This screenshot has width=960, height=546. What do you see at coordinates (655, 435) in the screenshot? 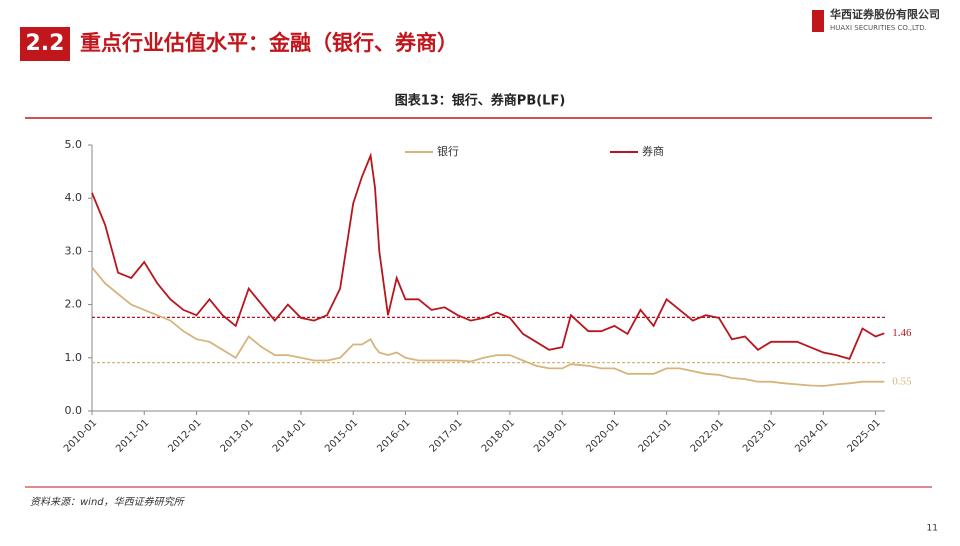
I see `x-tick-label: 2021-01` at bounding box center [655, 435].